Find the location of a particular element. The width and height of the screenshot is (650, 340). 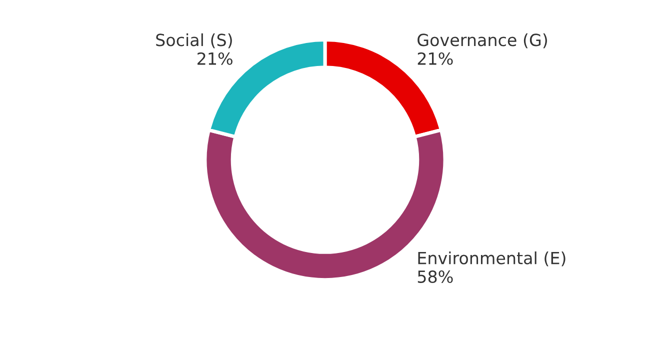

slice-label: Environmental (E) is located at coordinates (492, 258).